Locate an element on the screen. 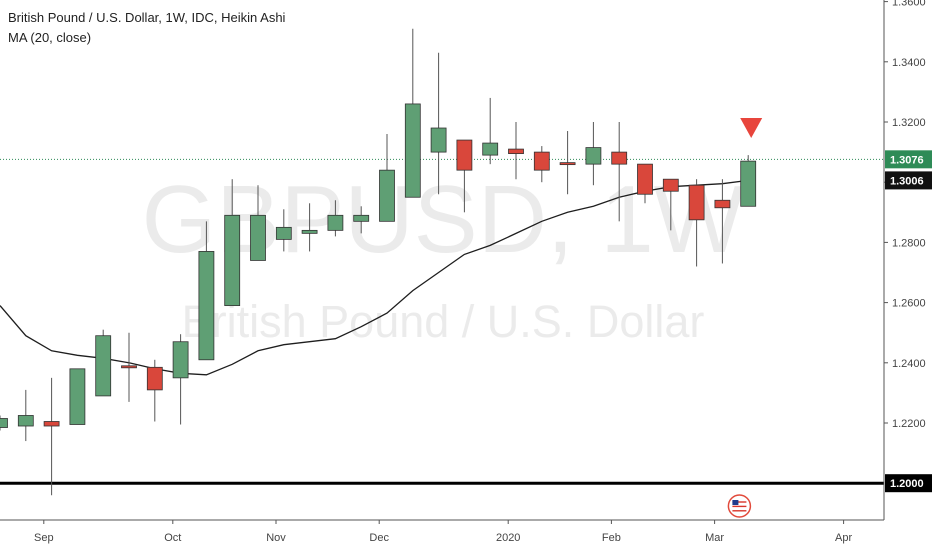 The width and height of the screenshot is (932, 555). ma-value-label: 1.3006 is located at coordinates (908, 180).